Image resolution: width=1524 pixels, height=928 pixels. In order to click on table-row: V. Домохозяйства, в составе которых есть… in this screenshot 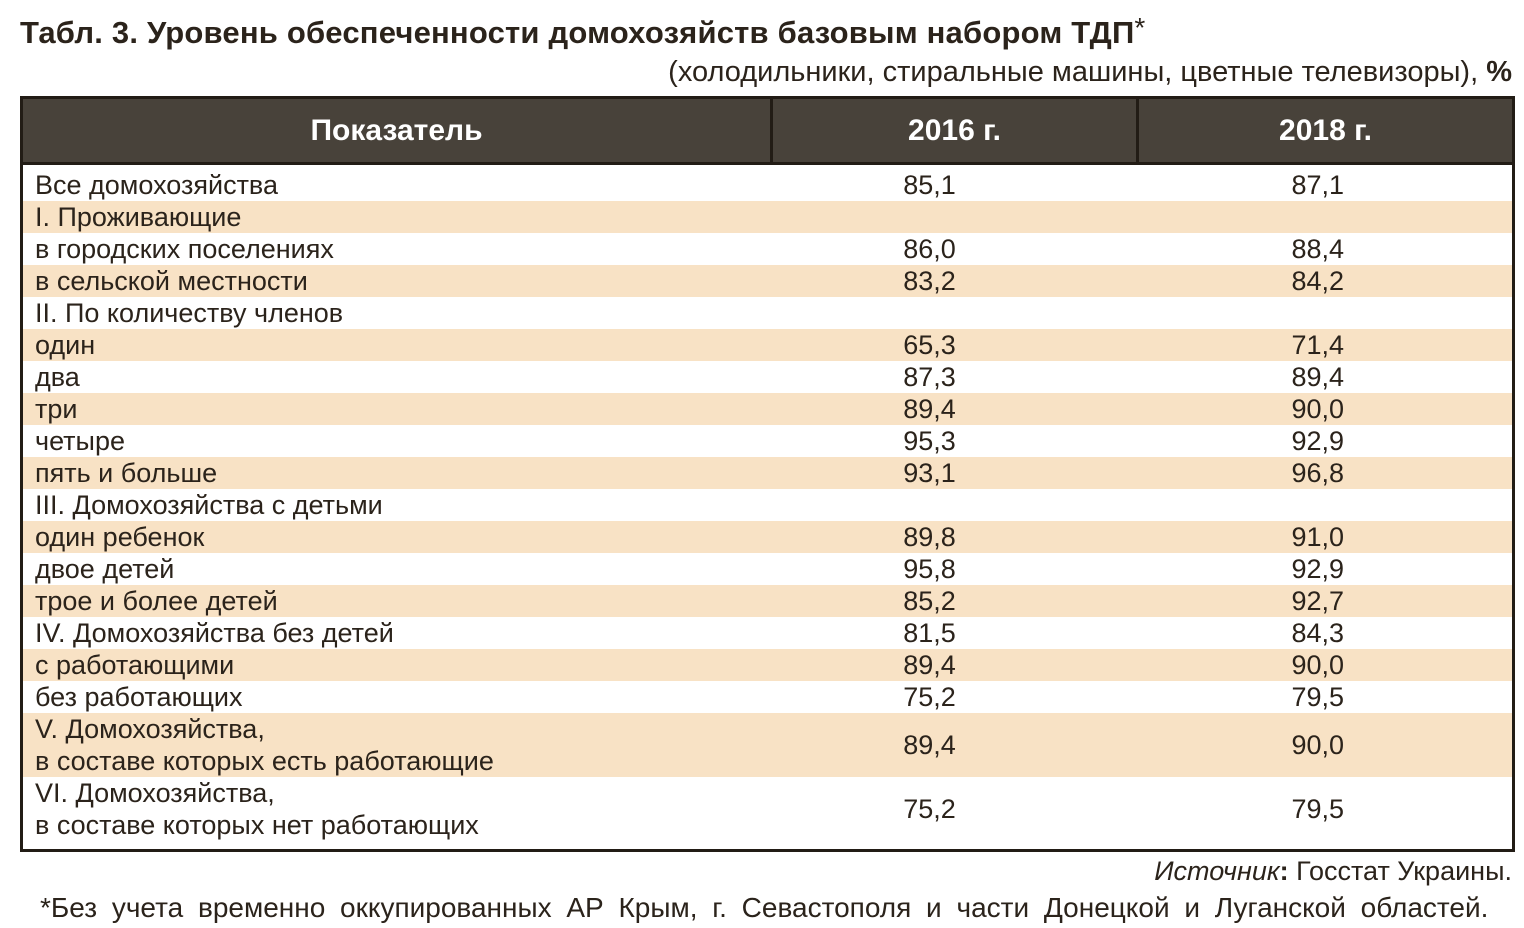, I will do `click(767, 745)`.